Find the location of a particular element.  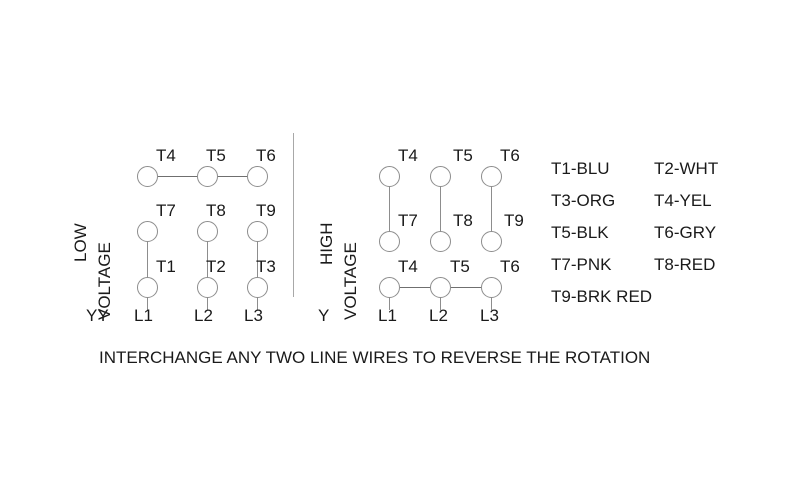

high-label-t5-top: T5 is located at coordinates (463, 155).